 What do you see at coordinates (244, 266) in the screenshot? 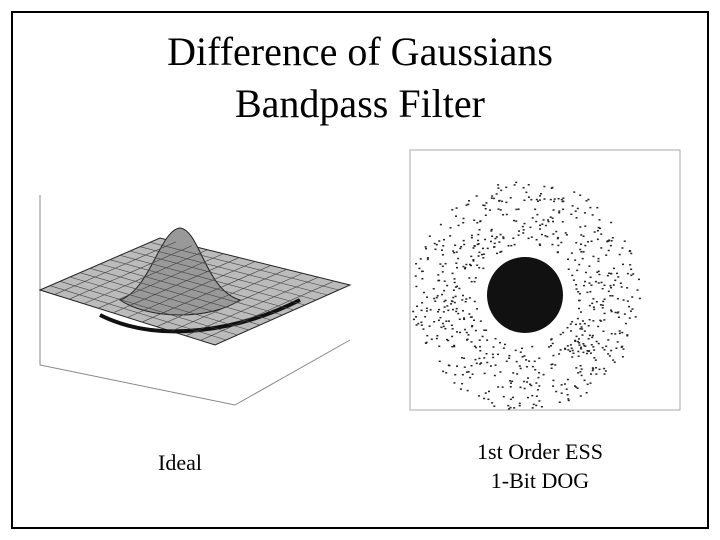
I see `mesh-line` at bounding box center [244, 266].